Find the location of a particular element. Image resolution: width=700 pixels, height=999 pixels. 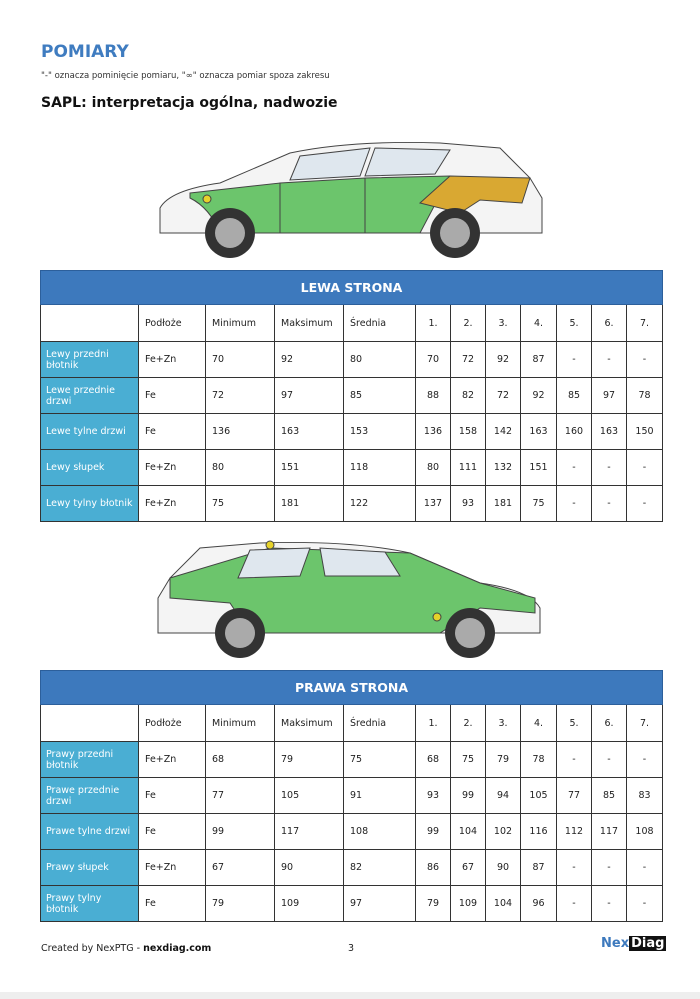

table-cell: 83 is located at coordinates (644, 795).